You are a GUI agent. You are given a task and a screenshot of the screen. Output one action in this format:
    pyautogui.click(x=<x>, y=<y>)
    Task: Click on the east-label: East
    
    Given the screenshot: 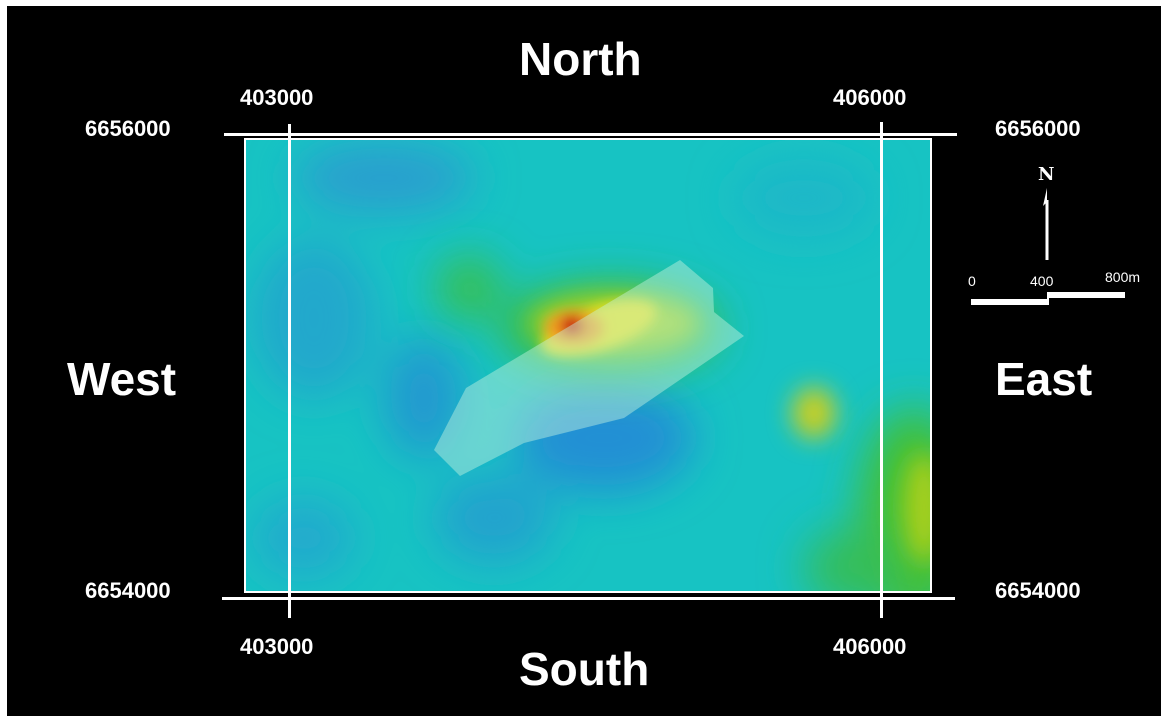 What is the action you would take?
    pyautogui.click(x=1044, y=379)
    